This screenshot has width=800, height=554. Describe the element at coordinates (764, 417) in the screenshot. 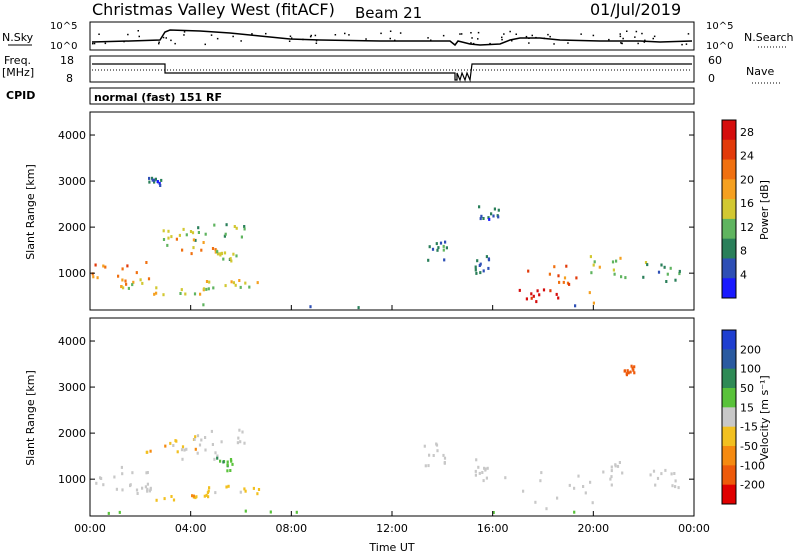

I see `velocity-colorbar-label: Velocity [m s⁻¹]` at that location.